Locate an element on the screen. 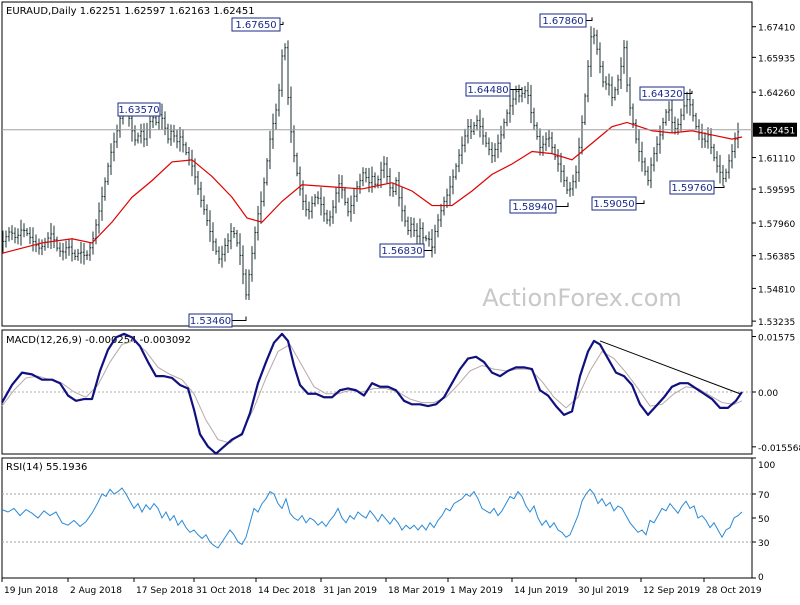 This screenshot has height=605, width=800. x-axis-tick: 12 Sep 2019 is located at coordinates (671, 591).